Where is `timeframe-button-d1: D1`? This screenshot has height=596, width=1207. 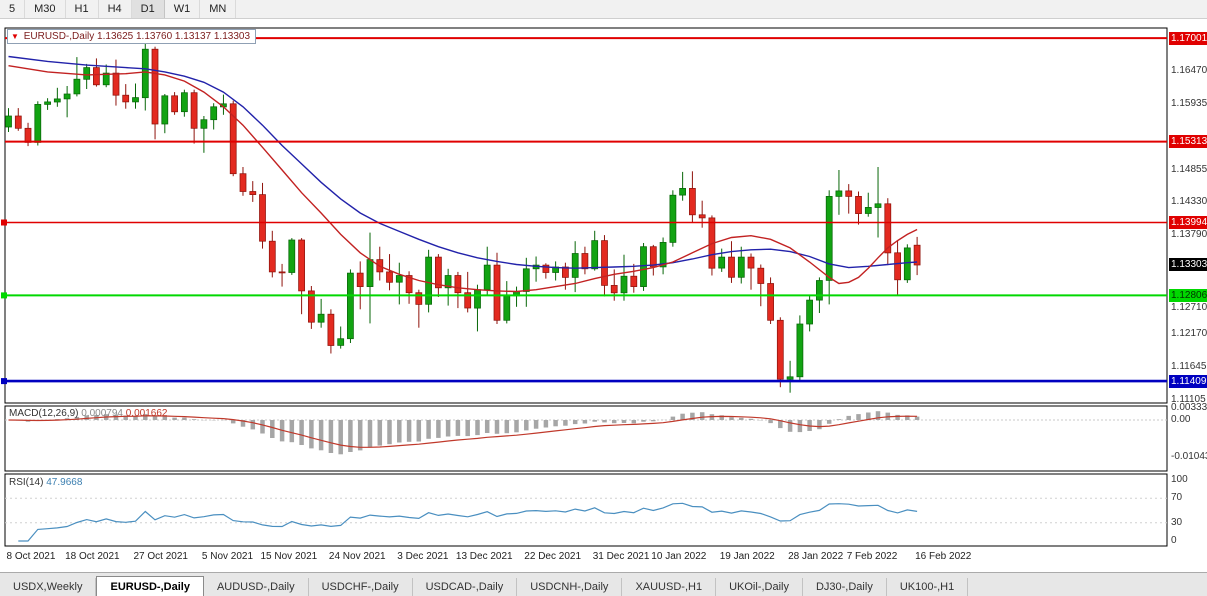 timeframe-button-d1: D1 is located at coordinates (148, 9).